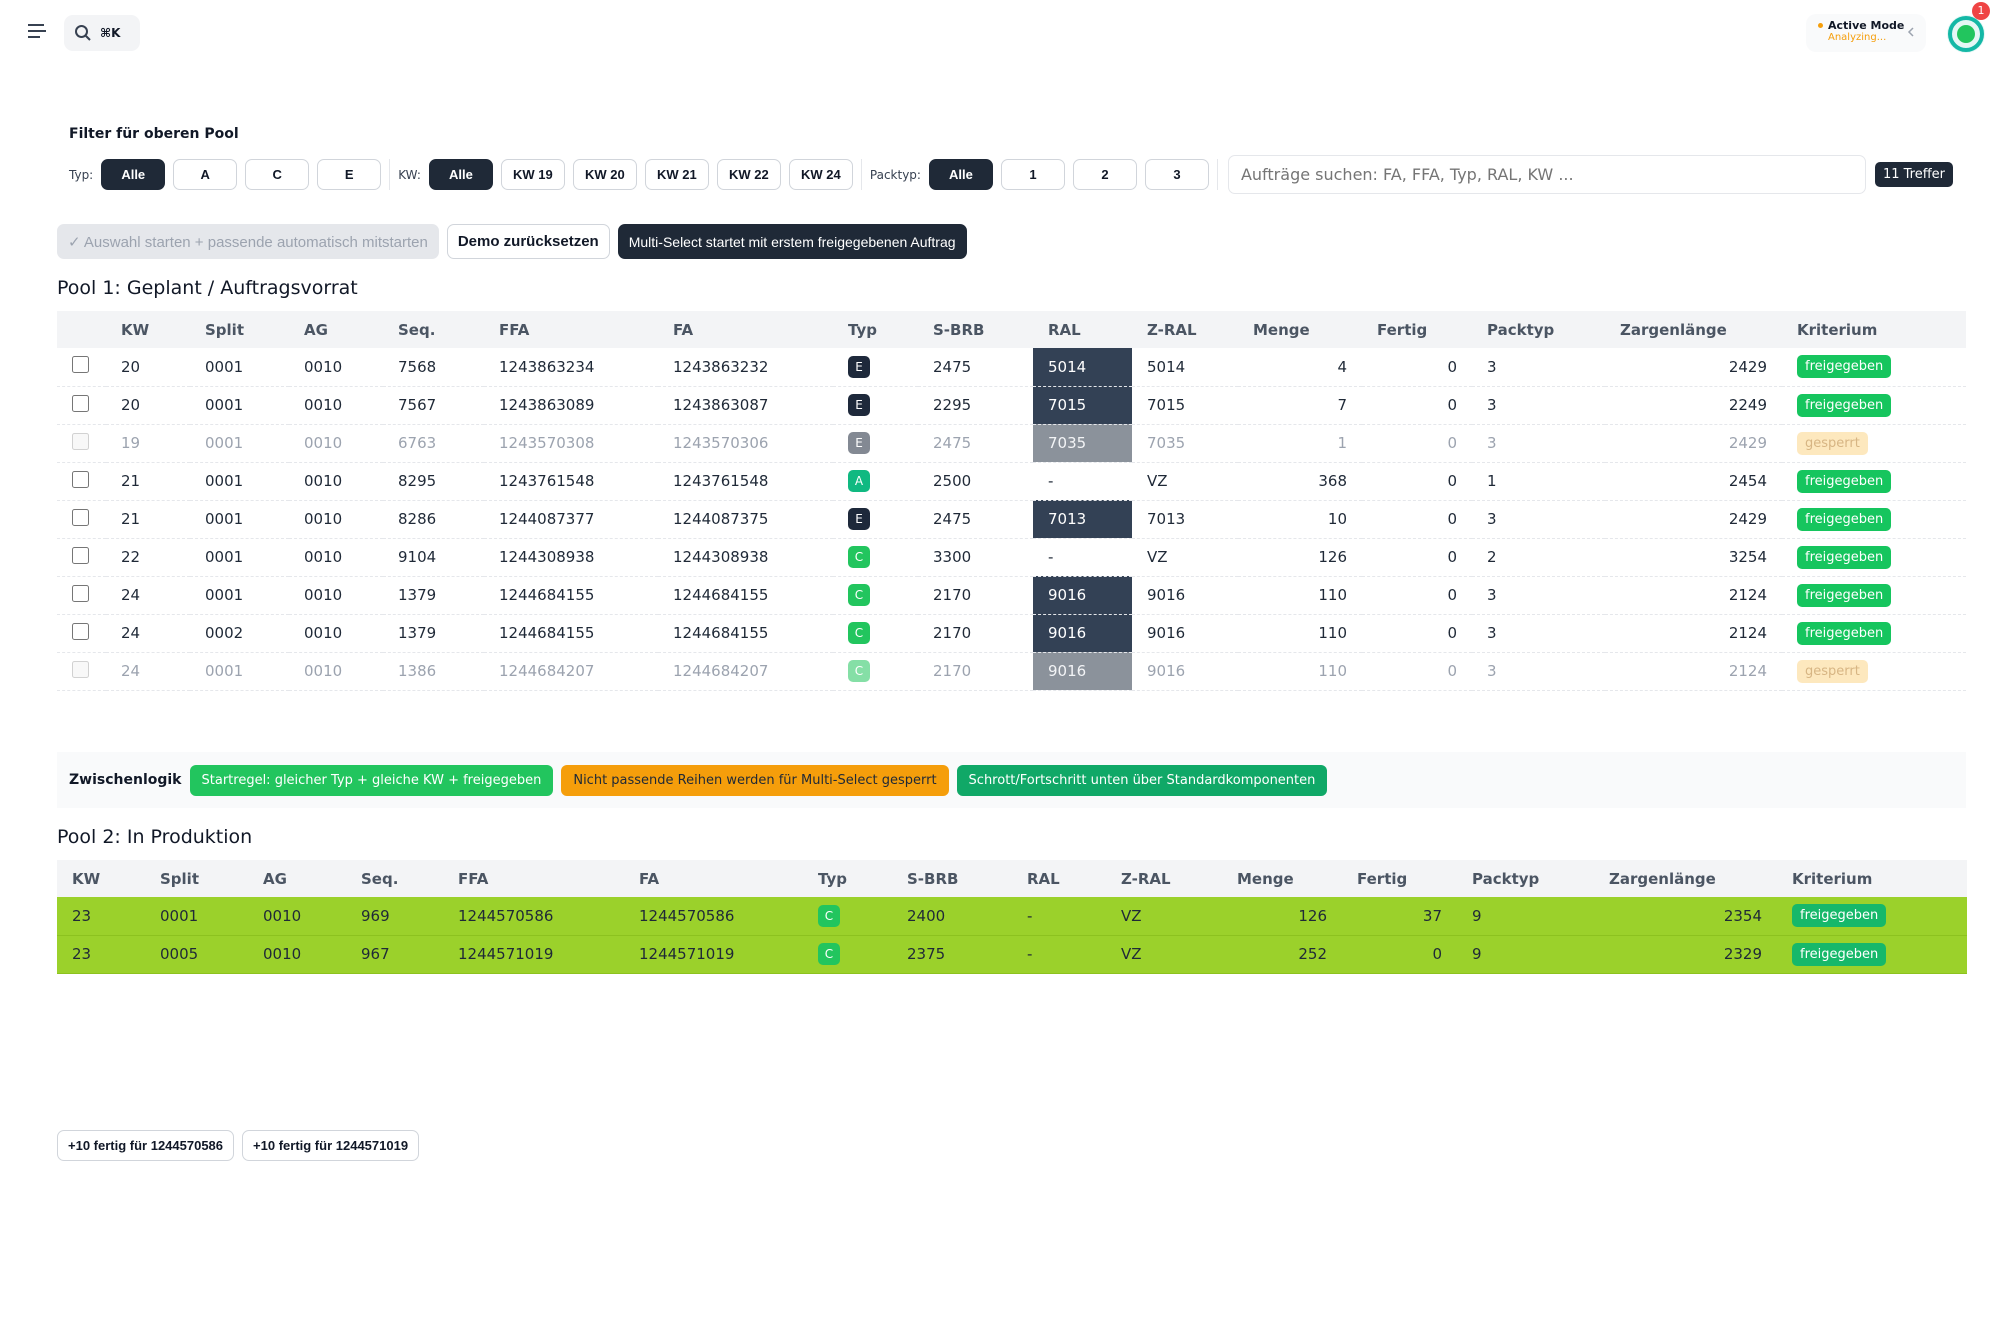 The width and height of the screenshot is (2002, 1328). What do you see at coordinates (102, 33) in the screenshot?
I see `search-shortcut: ⌘K` at bounding box center [102, 33].